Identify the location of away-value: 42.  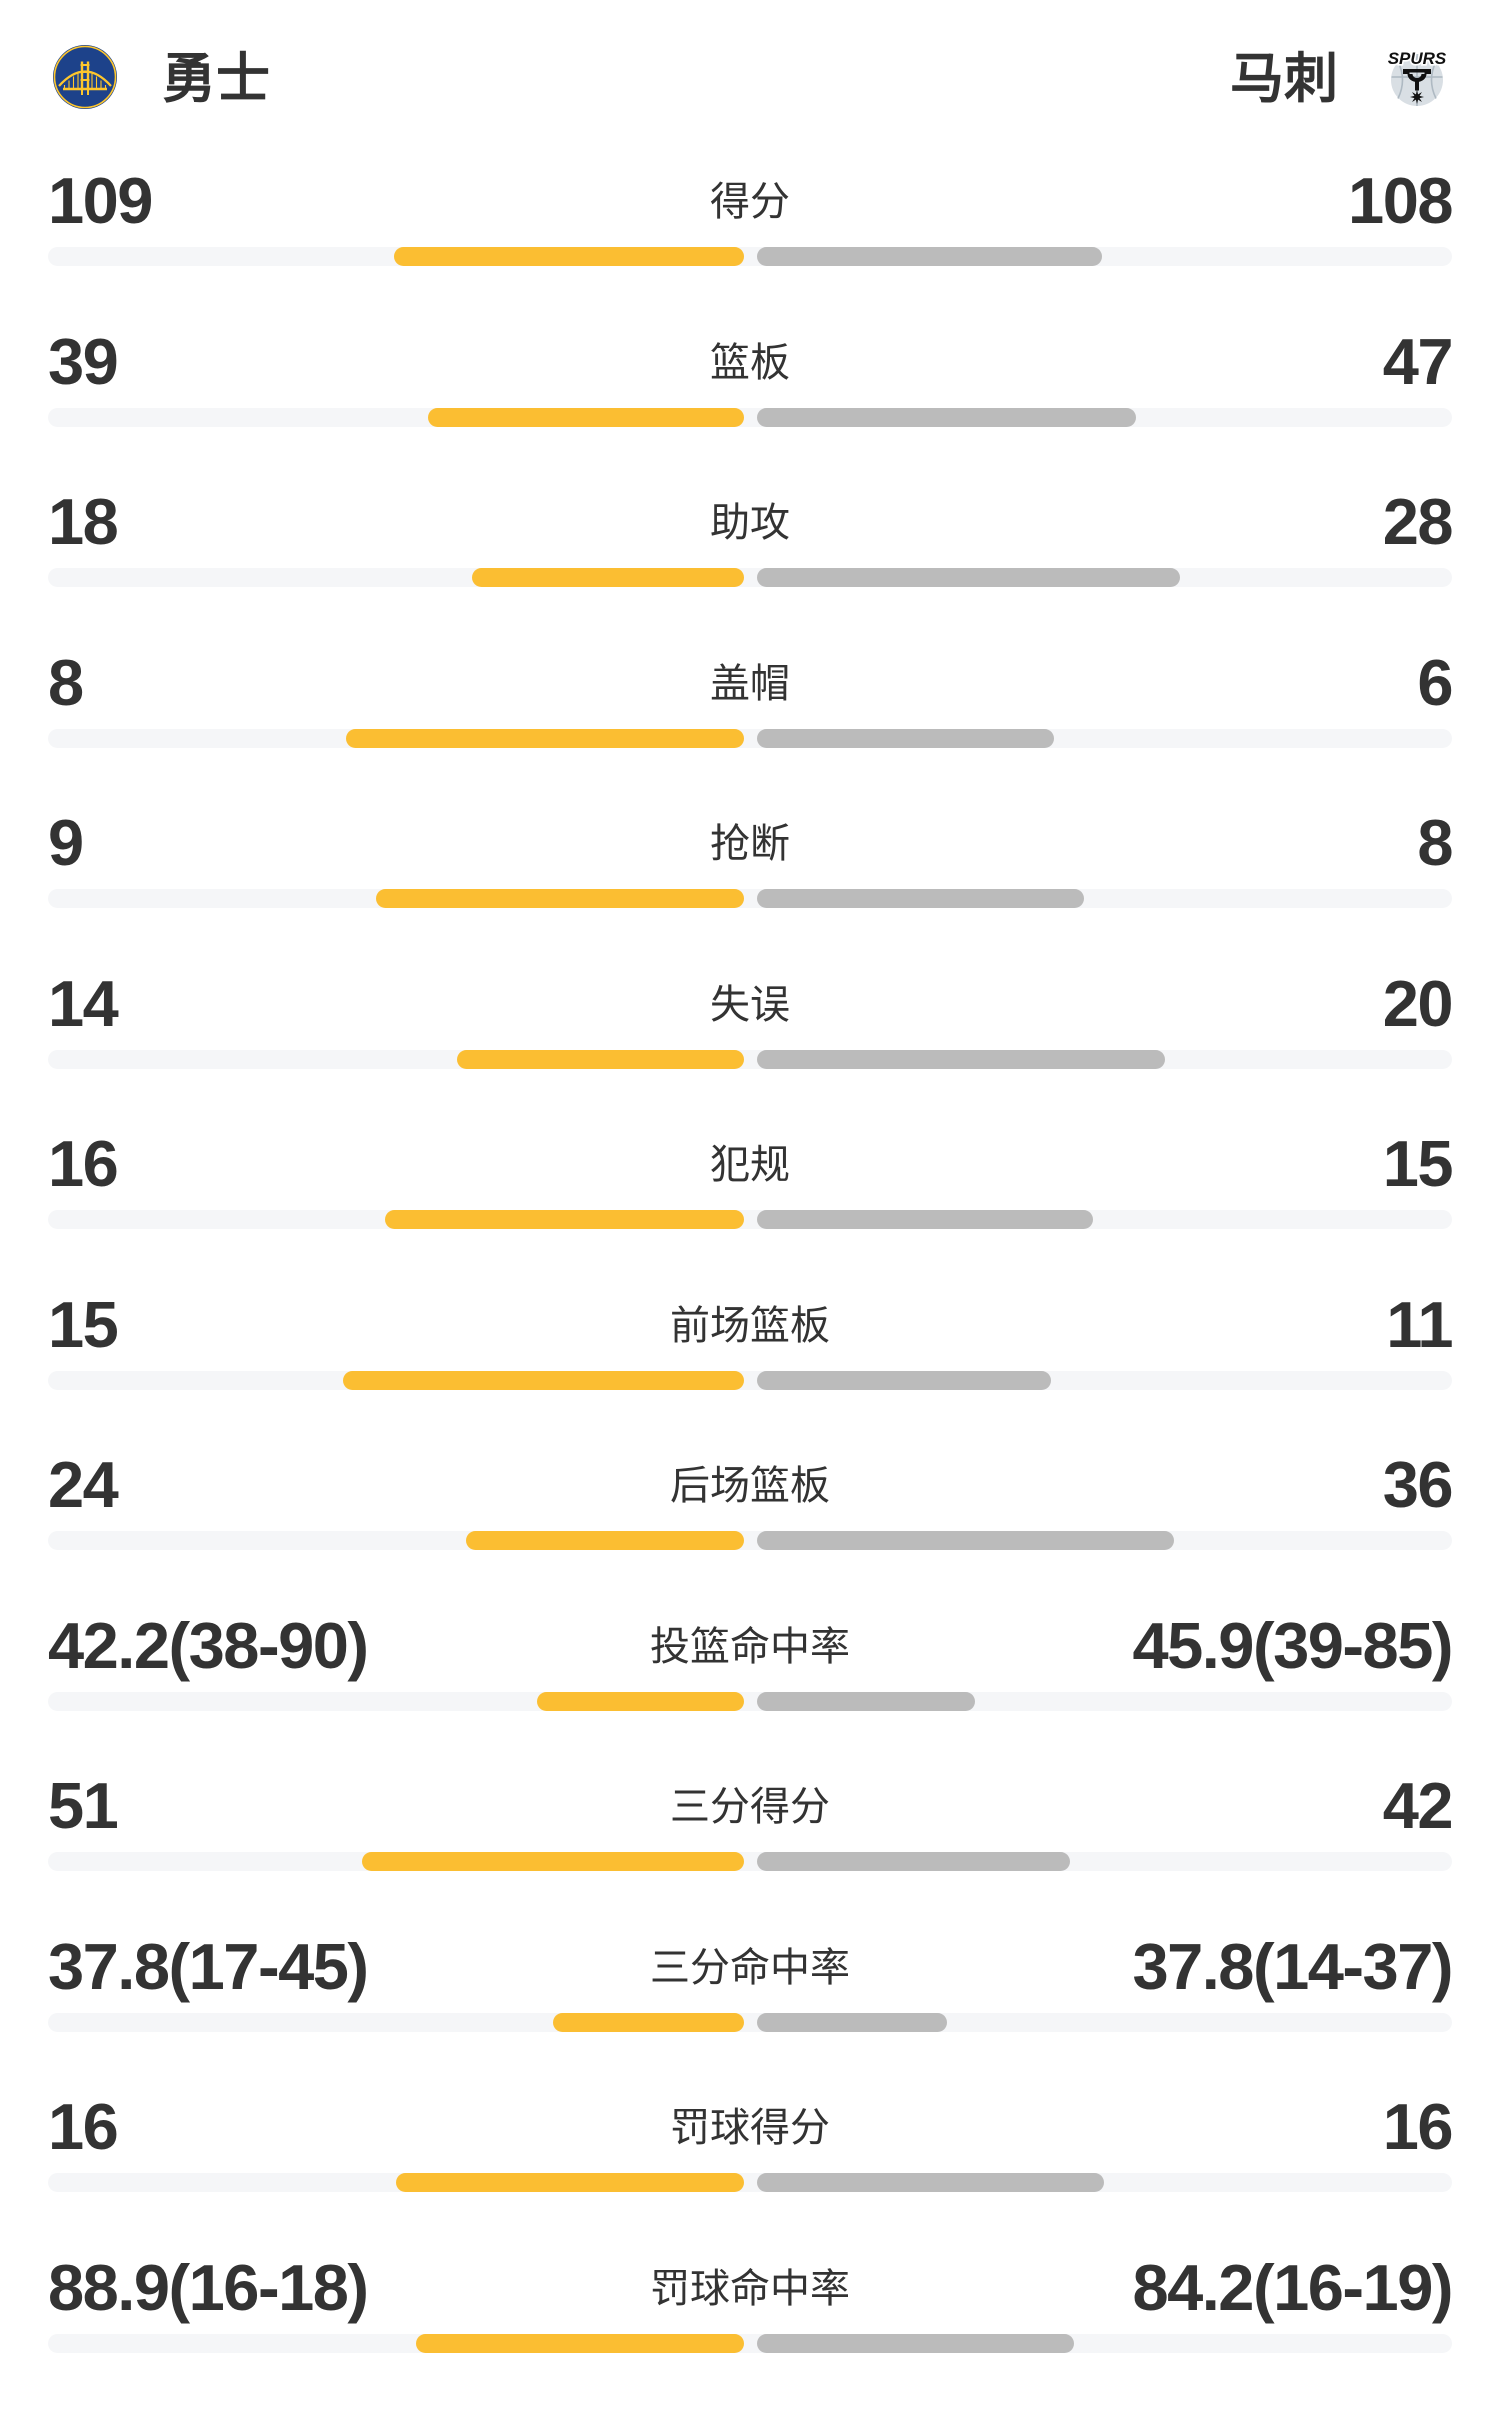
(1417, 1805).